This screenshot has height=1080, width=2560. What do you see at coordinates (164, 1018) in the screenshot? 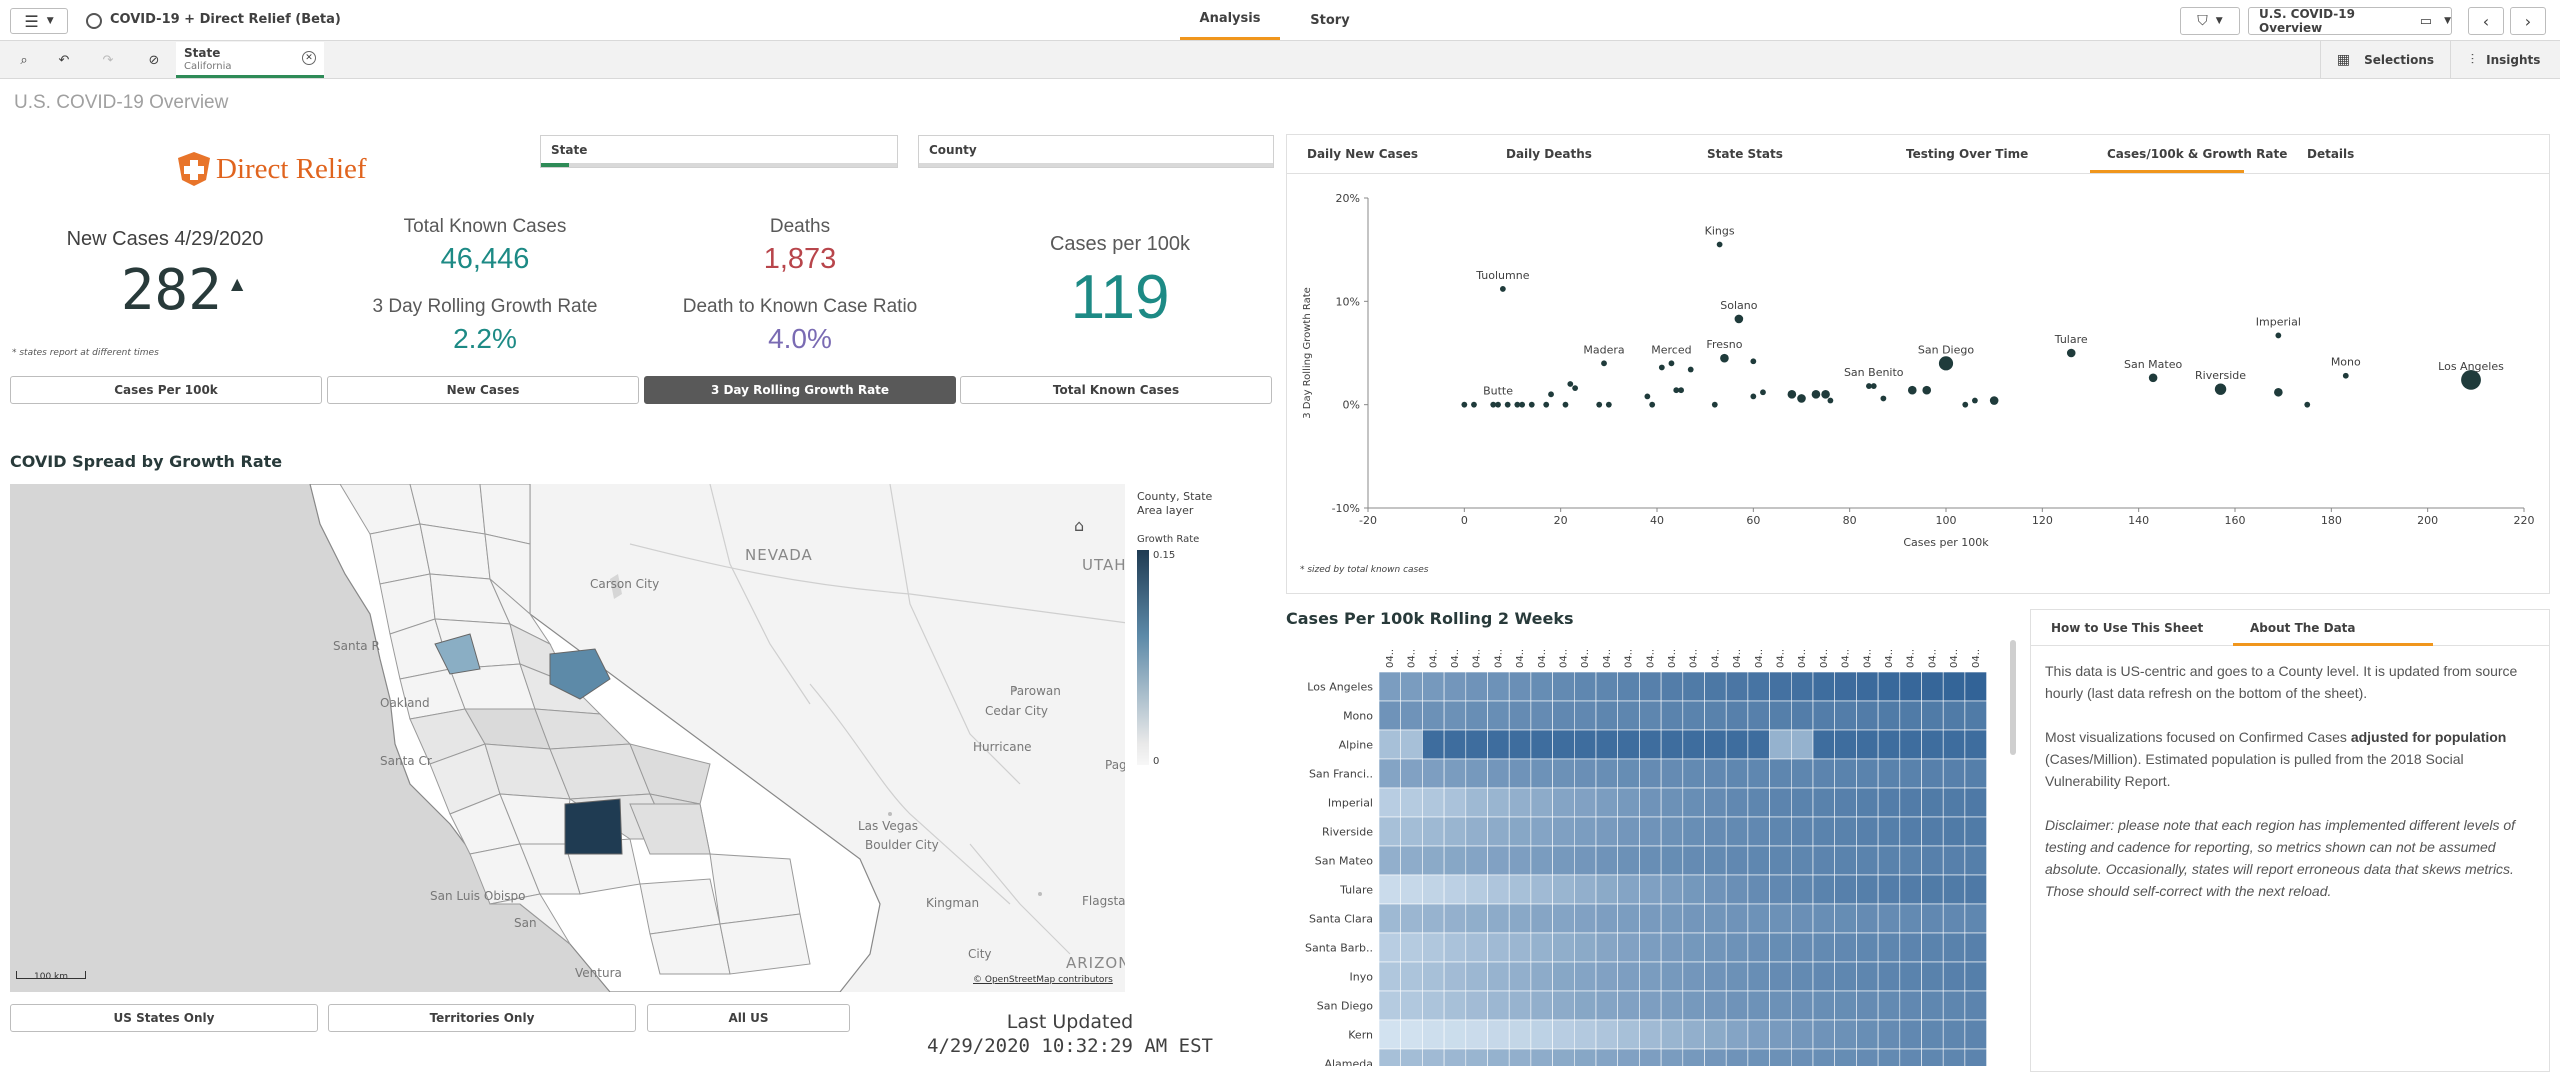
I see `us-states-only-button: US States Only` at bounding box center [164, 1018].